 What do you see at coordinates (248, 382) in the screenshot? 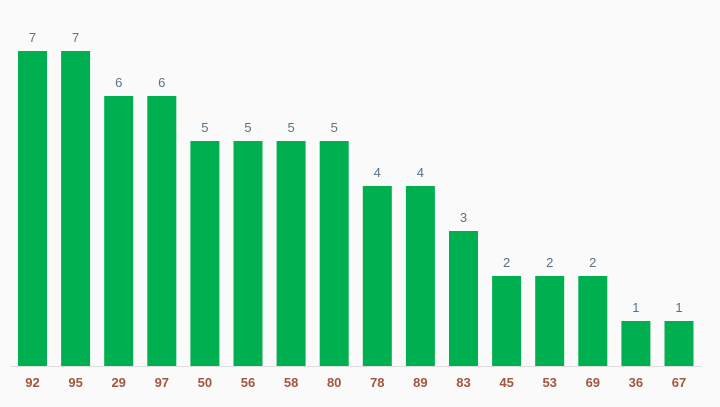
I see `x-tick-label: 56` at bounding box center [248, 382].